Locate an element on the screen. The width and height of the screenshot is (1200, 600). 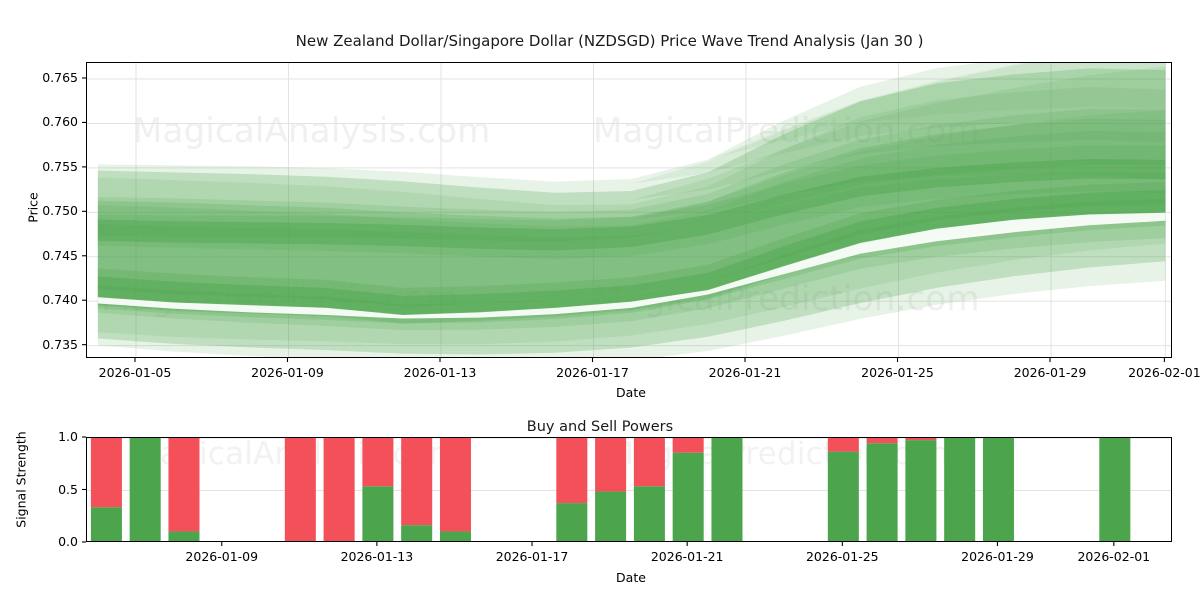
powers-x-tick: 2026-01-17 is located at coordinates (532, 556).